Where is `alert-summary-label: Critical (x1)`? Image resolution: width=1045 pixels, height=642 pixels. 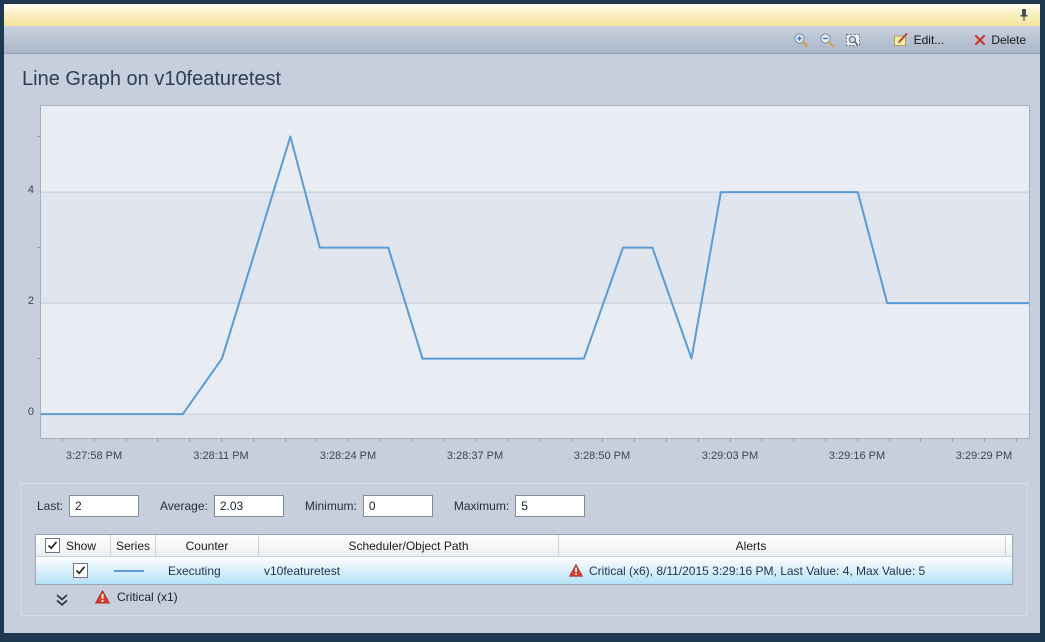
alert-summary-label: Critical (x1) is located at coordinates (147, 597).